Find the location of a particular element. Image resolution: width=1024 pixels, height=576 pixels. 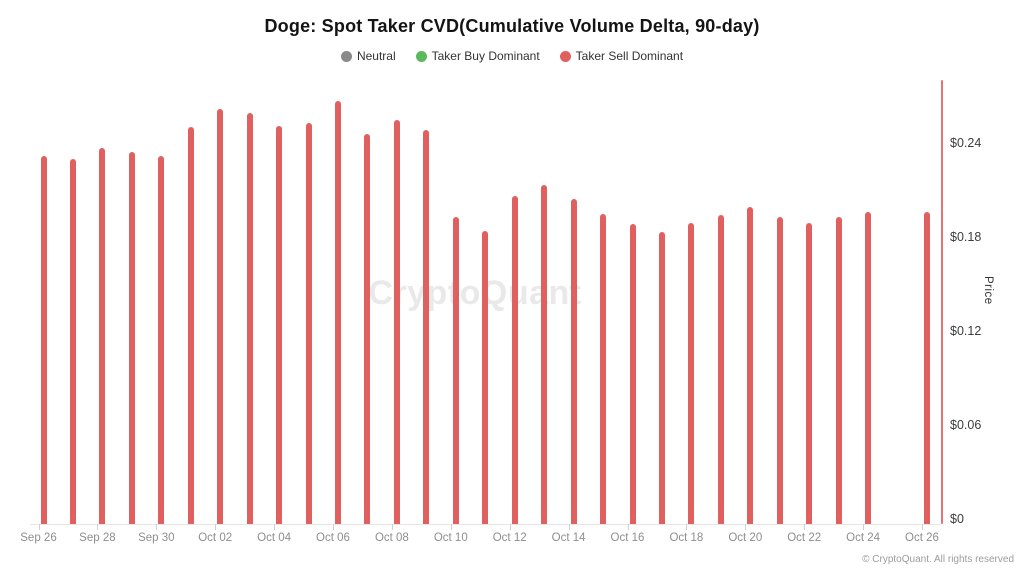

taker-sell-dominant-dot-icon is located at coordinates (565, 56).